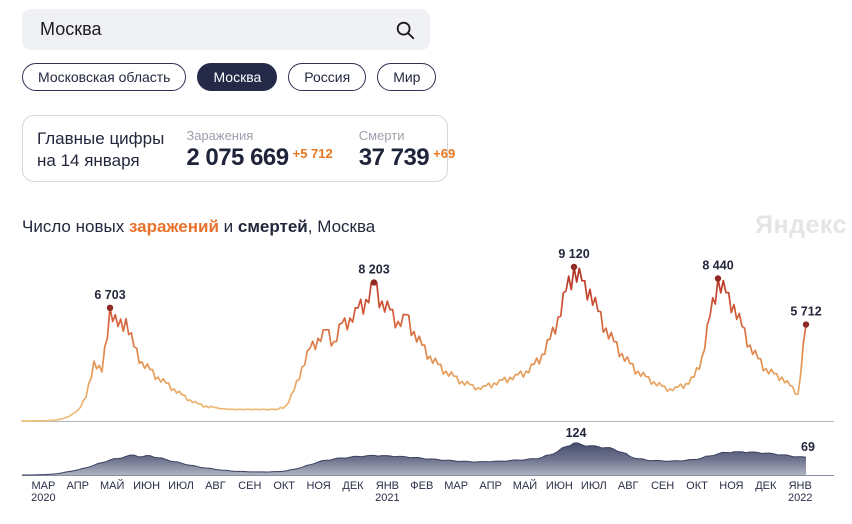  Describe the element at coordinates (43, 498) in the screenshot. I see `x-axis-year-label: 2020` at that location.